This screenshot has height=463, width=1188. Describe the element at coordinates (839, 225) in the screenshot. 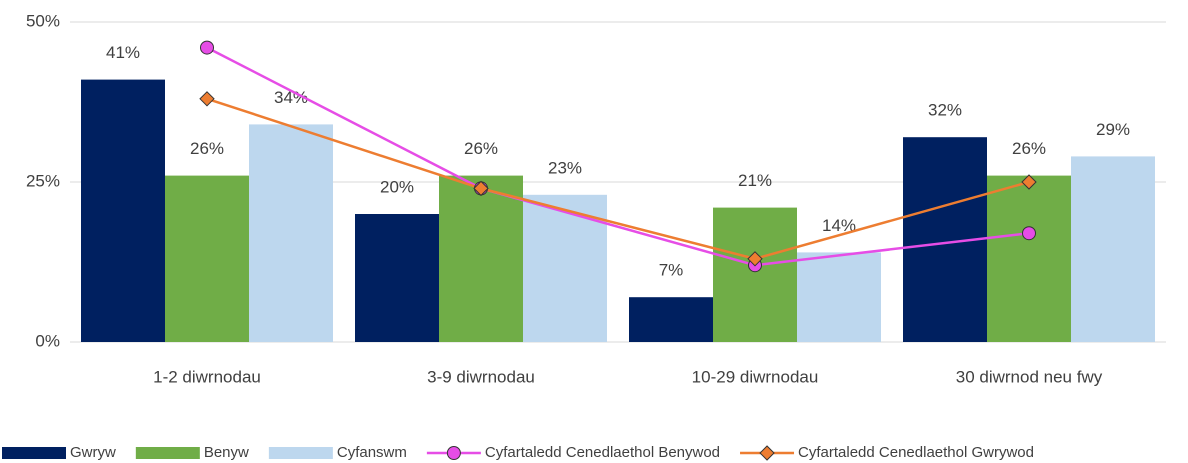

I see `data-label: 14%` at that location.